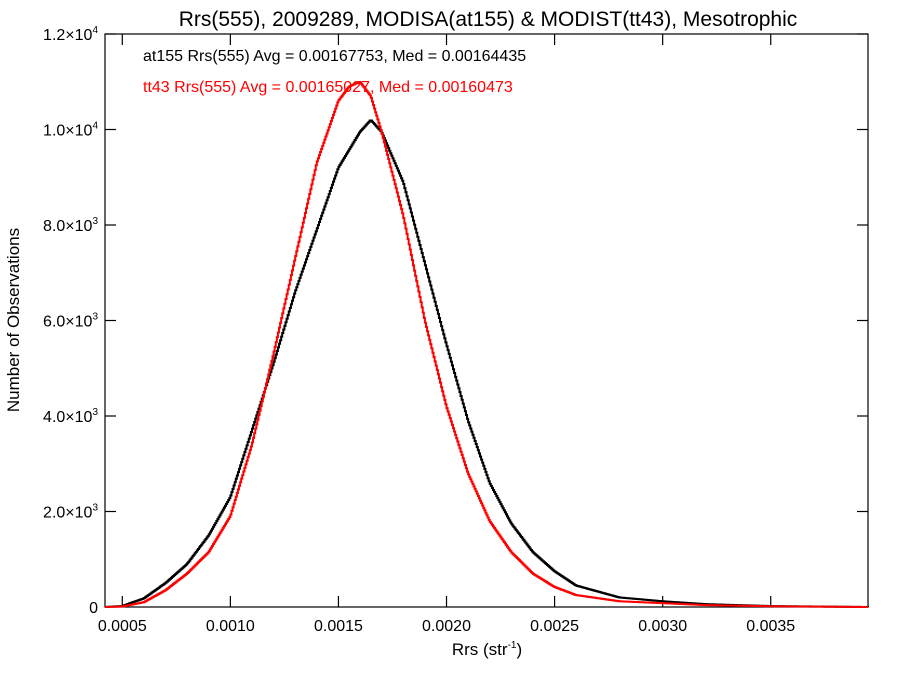  I want to click on y-axis-label: Number of Observations, so click(13, 320).